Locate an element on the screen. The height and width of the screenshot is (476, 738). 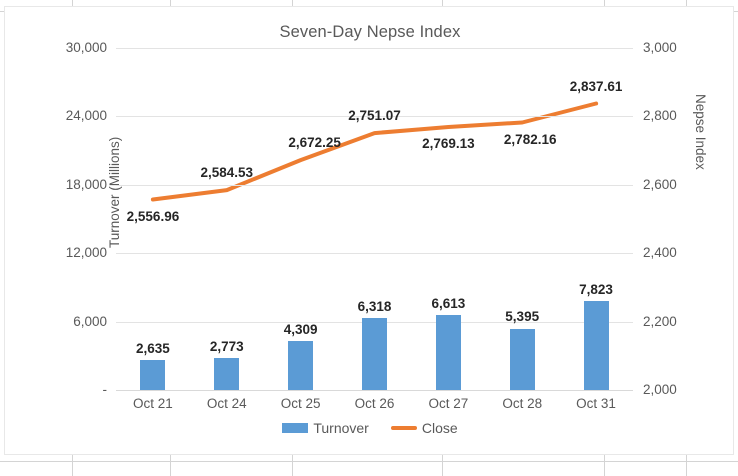
bar-data-label: 6,318 is located at coordinates (374, 306).